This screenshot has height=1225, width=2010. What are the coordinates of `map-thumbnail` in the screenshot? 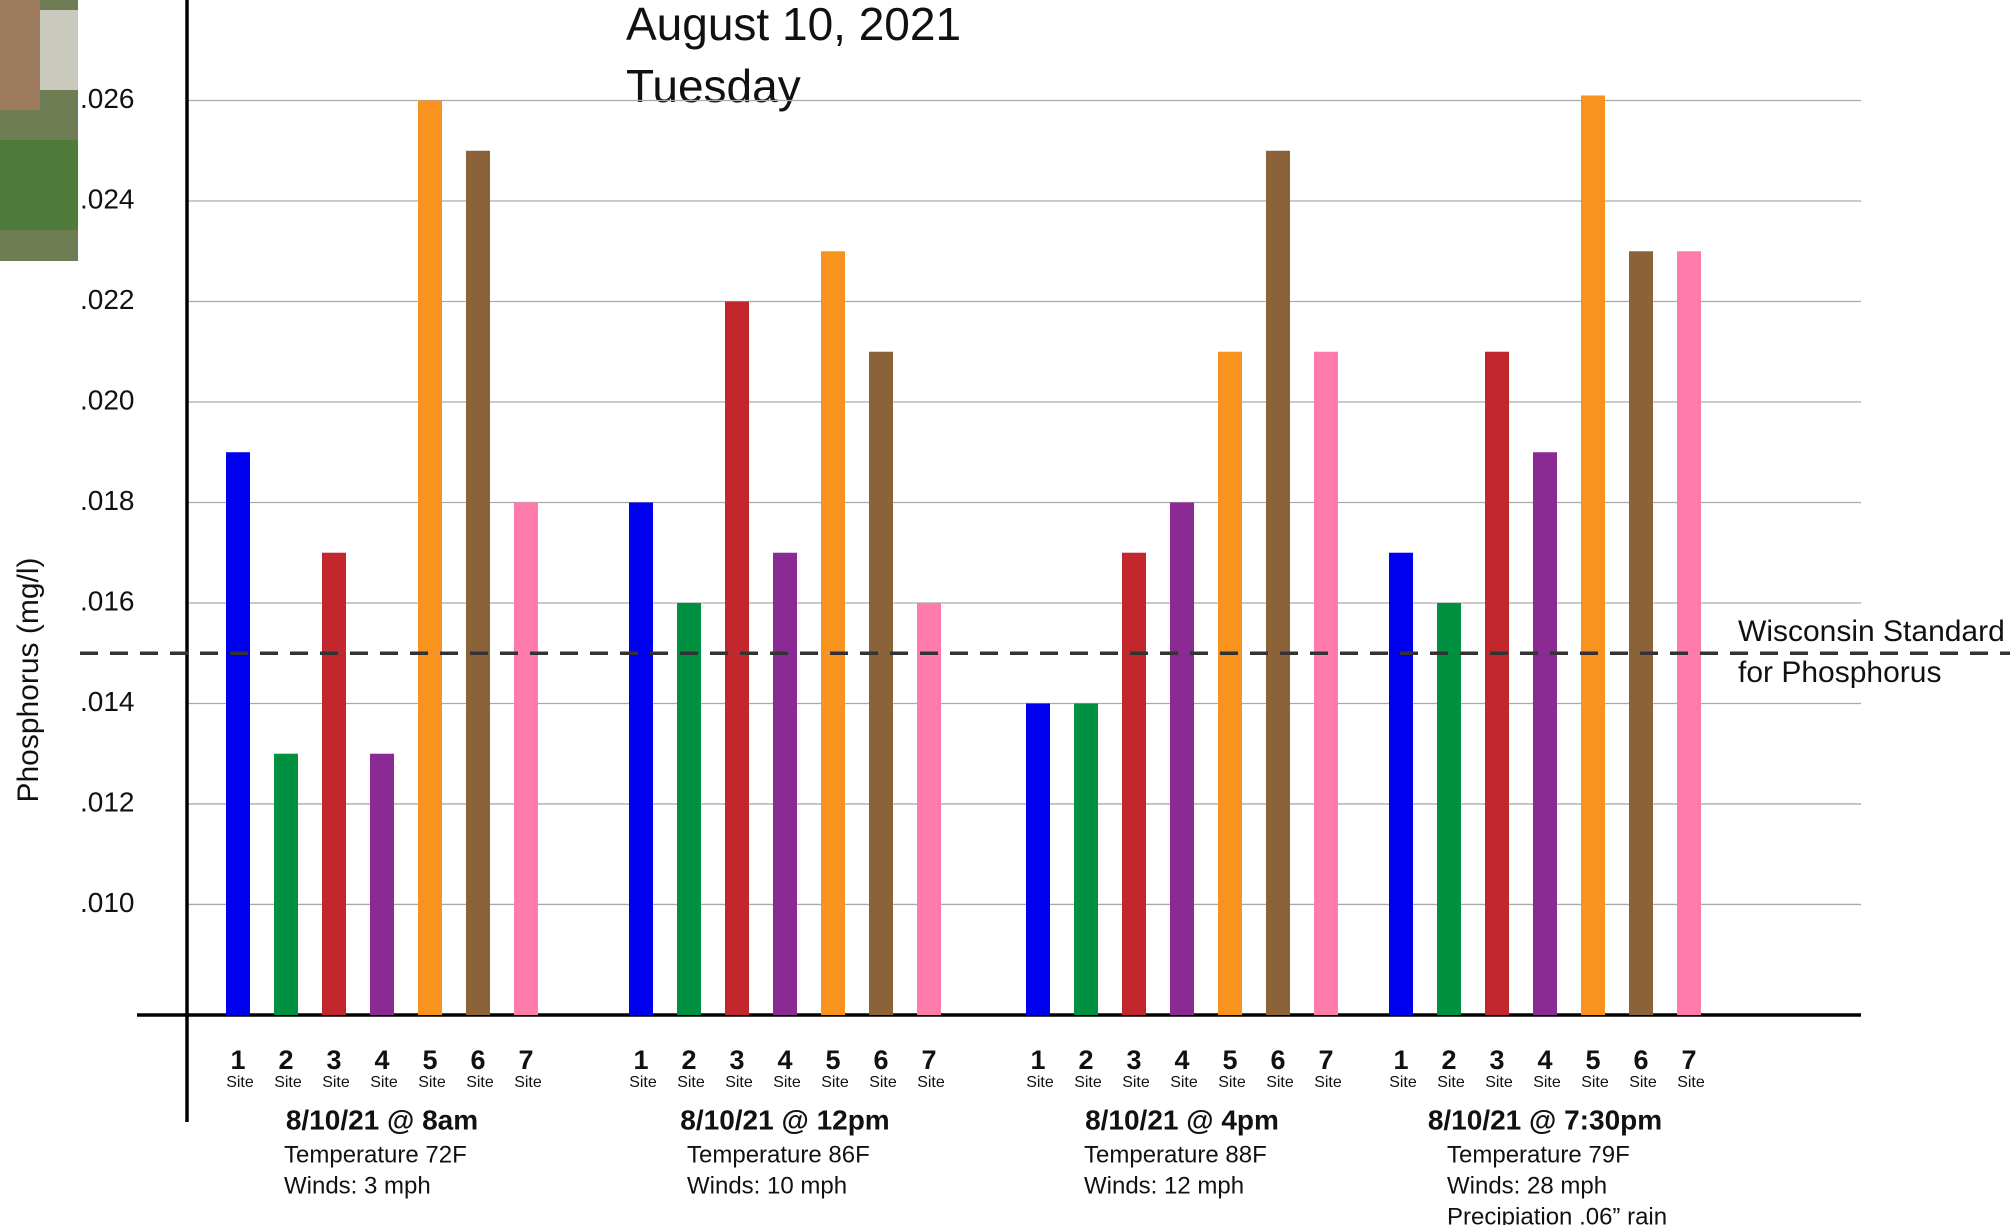 It's located at (39, 130).